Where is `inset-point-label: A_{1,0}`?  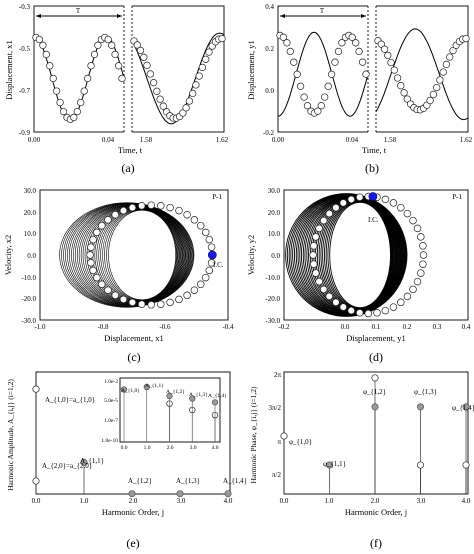
inset-point-label: A_{1,0} is located at coordinates (130, 391).